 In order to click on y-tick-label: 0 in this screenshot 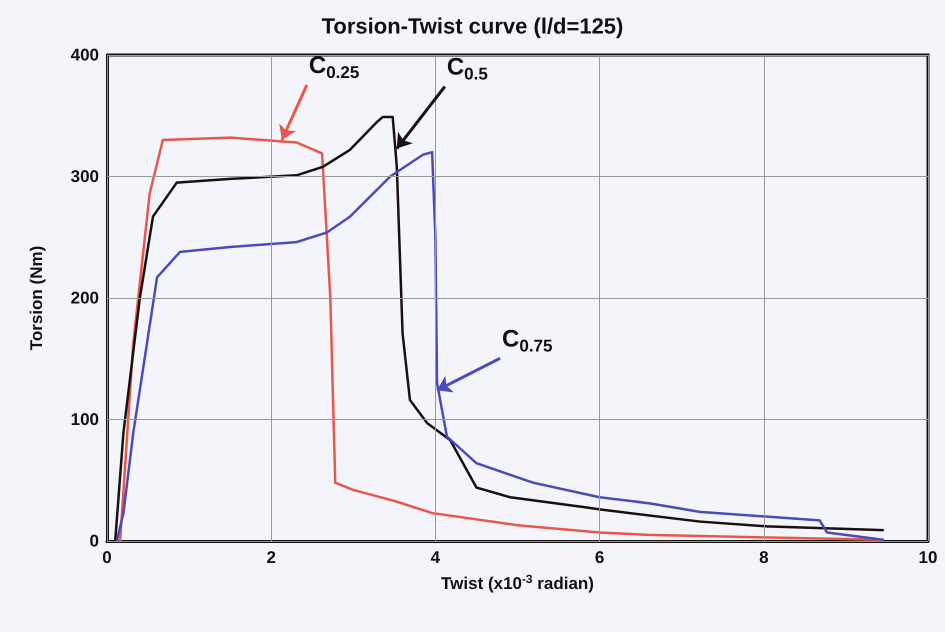, I will do `click(94, 541)`.